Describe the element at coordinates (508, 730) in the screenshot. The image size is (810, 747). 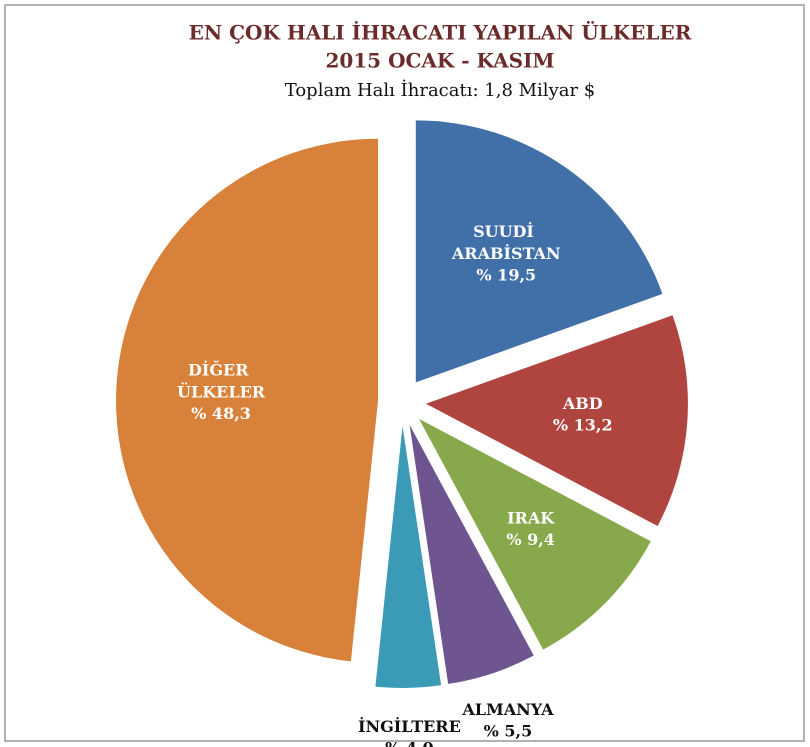
I see `value-label: % 5,5` at that location.